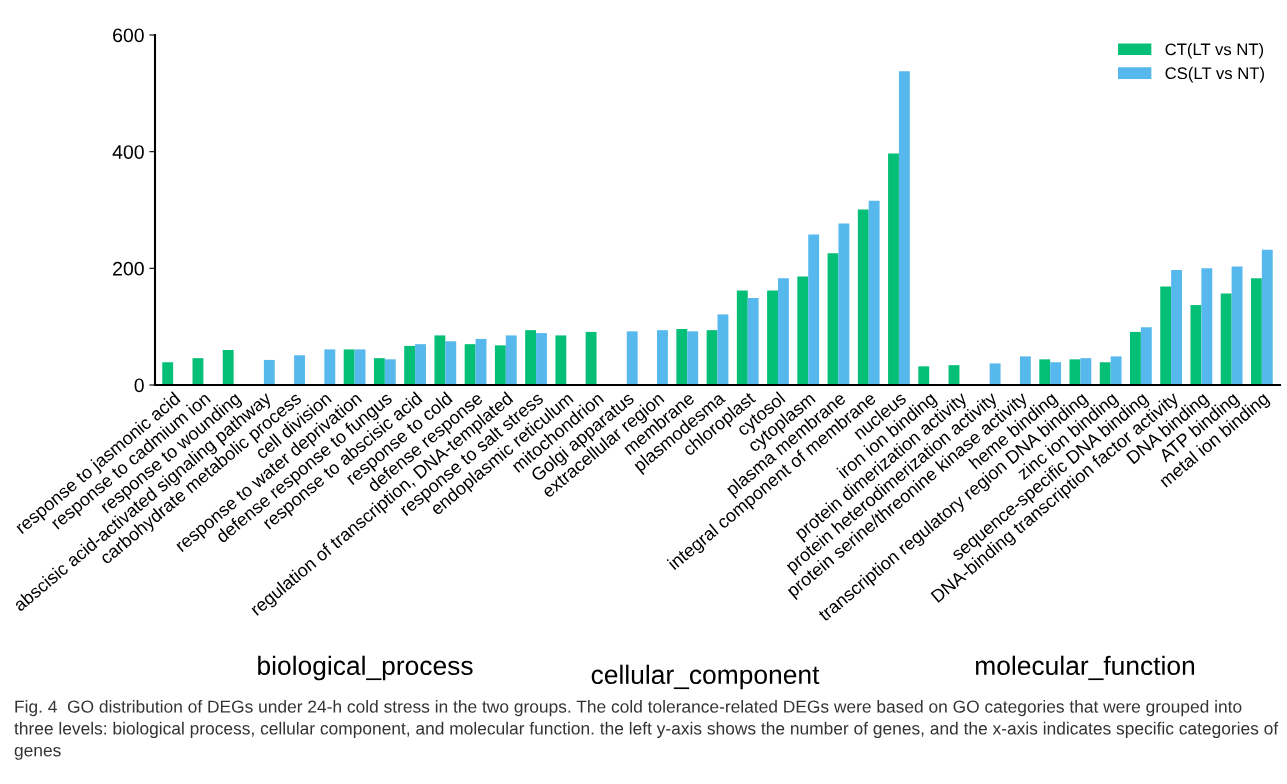  I want to click on legend-label: CS(LT vs NT), so click(1214, 74).